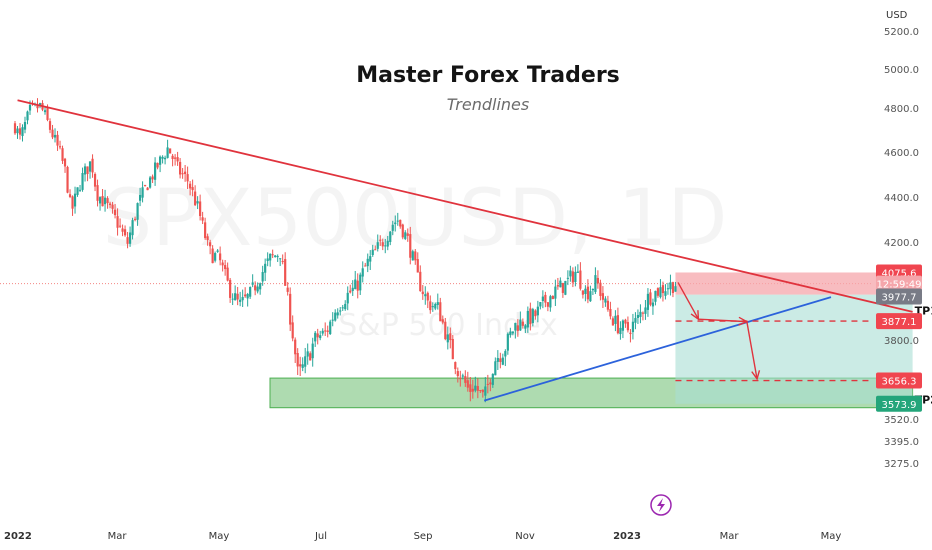  What do you see at coordinates (899, 285) in the screenshot?
I see `price-badge-label: 12:59:49` at bounding box center [899, 285].